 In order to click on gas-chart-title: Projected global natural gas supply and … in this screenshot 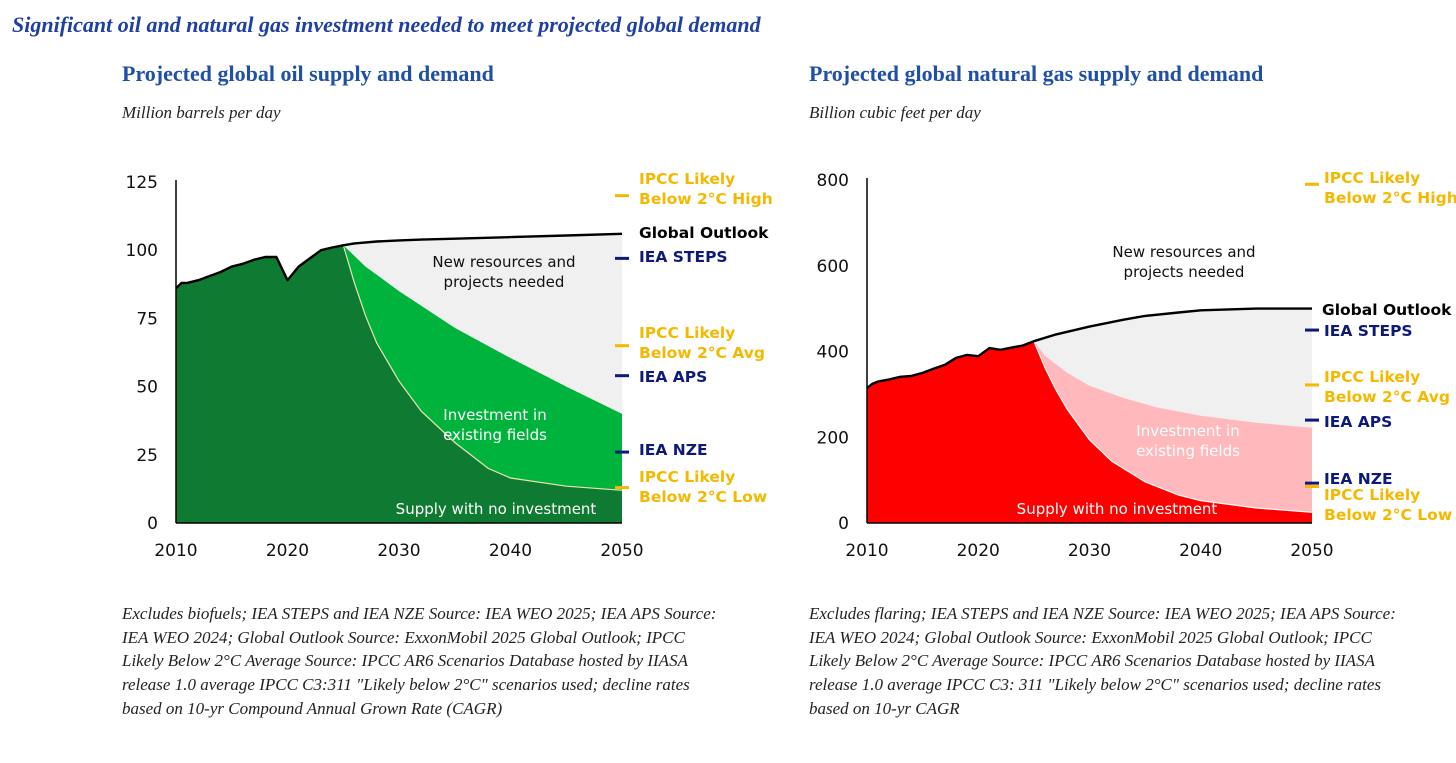, I will do `click(1036, 73)`.